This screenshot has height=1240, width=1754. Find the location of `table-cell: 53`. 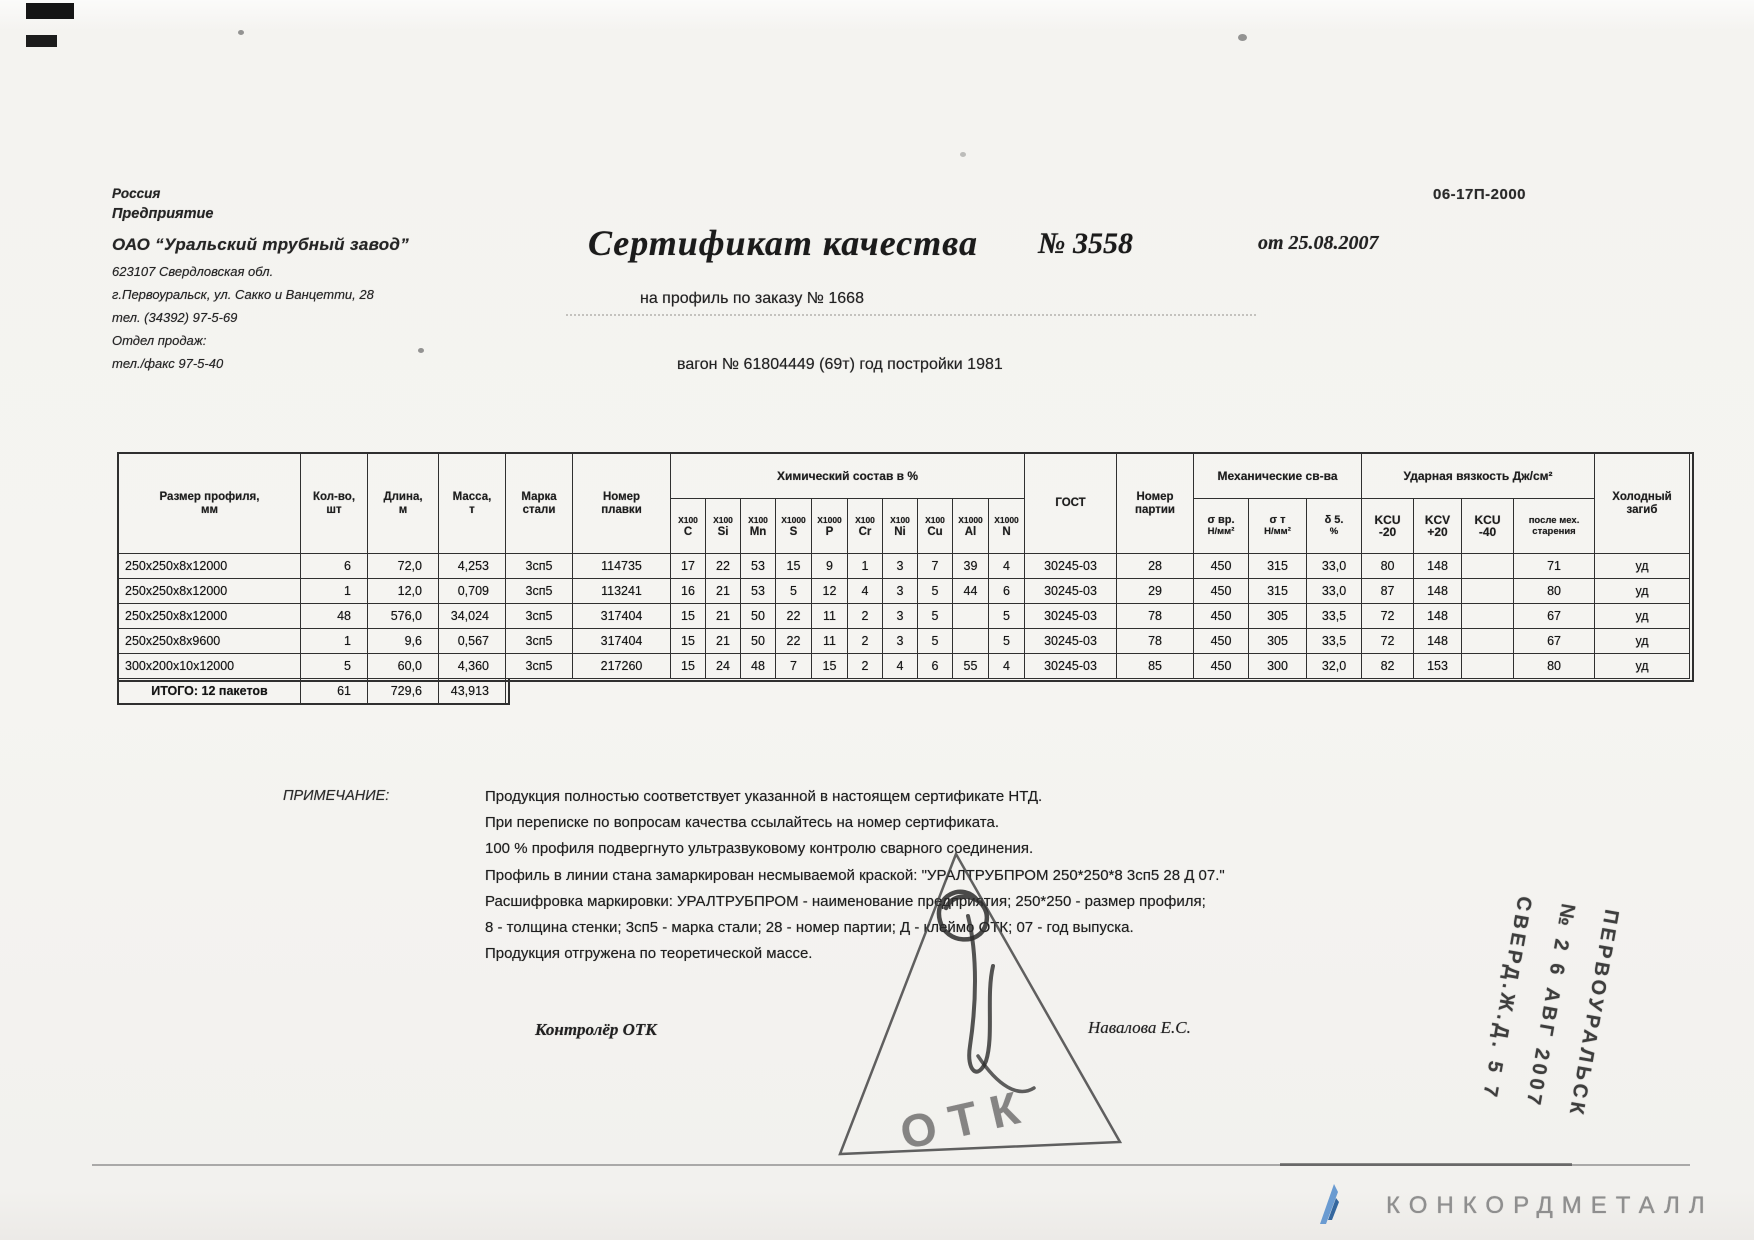

table-cell: 53 is located at coordinates (758, 591).